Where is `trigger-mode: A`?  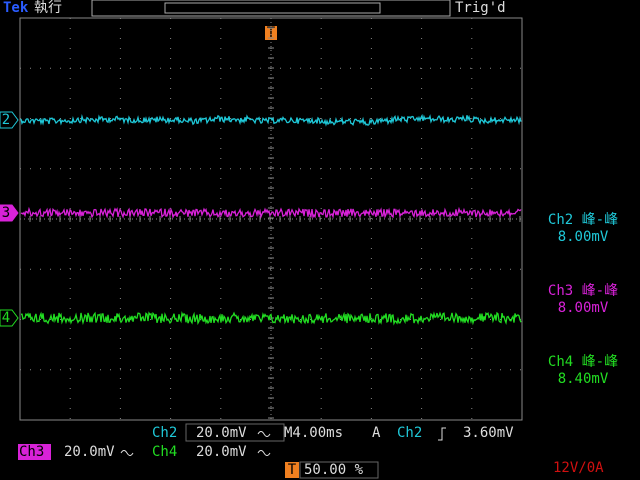 trigger-mode: A is located at coordinates (376, 433).